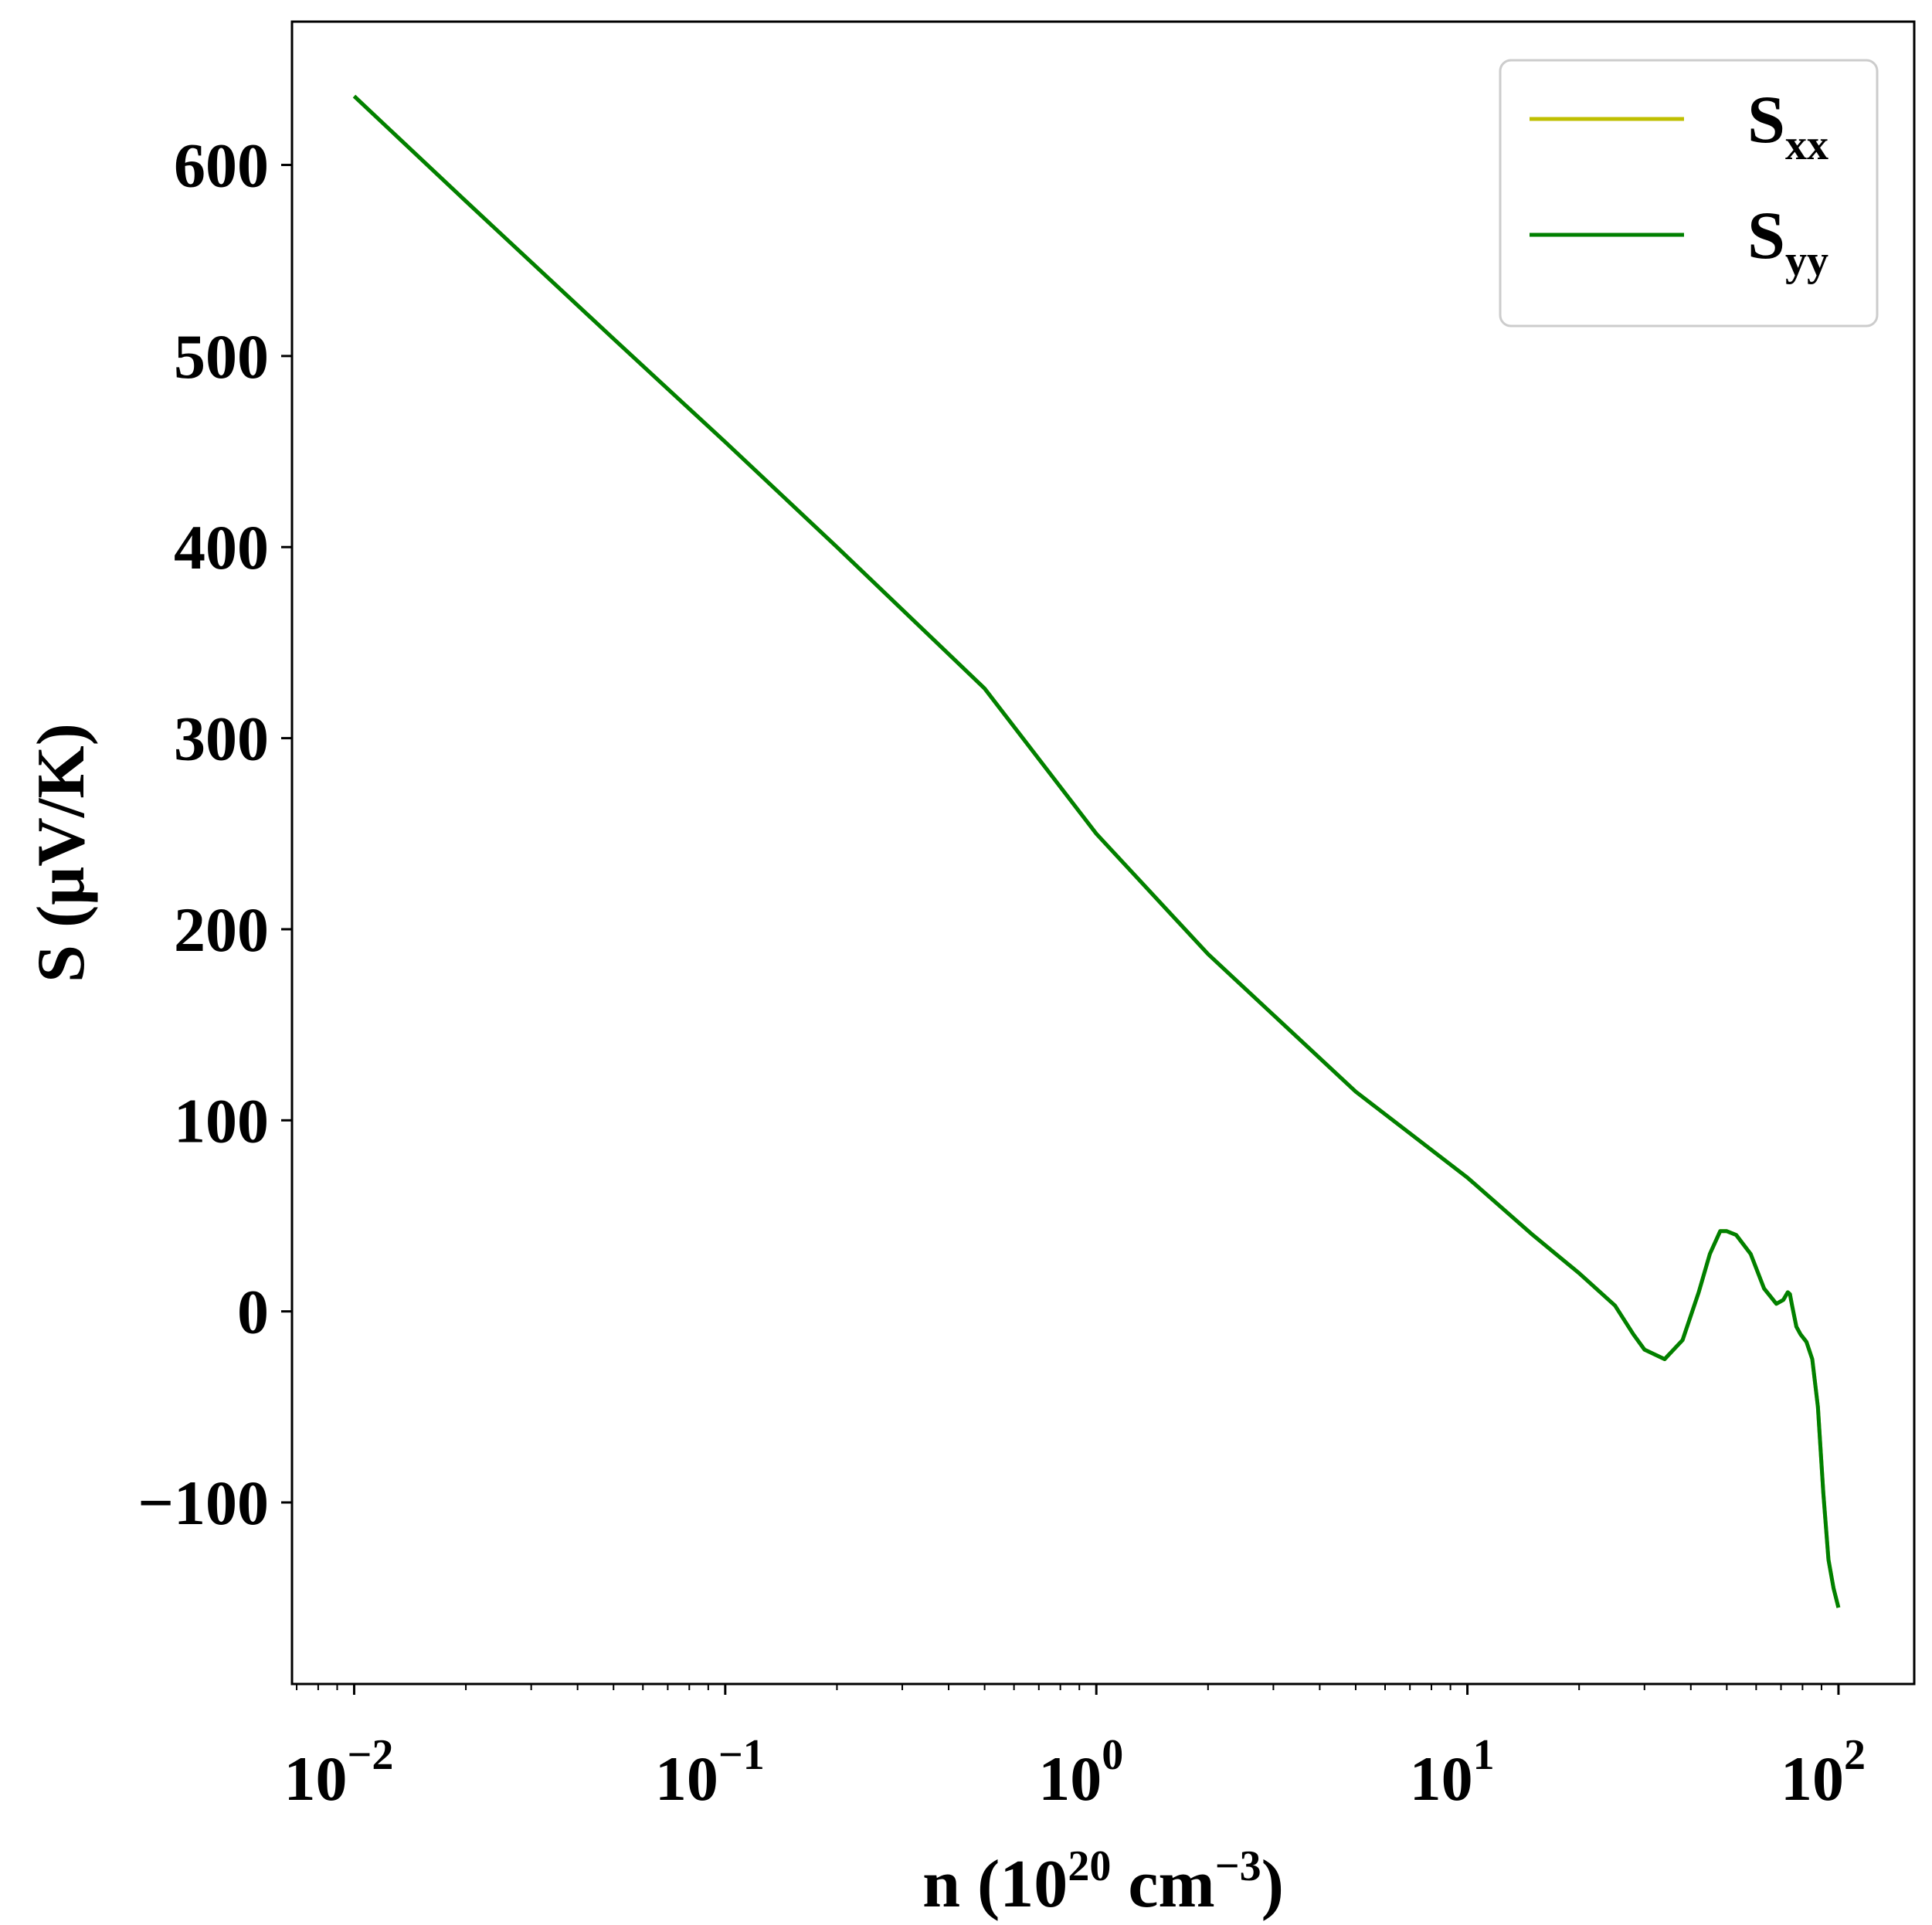 Image resolution: width=1932 pixels, height=1925 pixels. What do you see at coordinates (995, 1884) in the screenshot?
I see `x-axis-label-prefix: n (10` at bounding box center [995, 1884].